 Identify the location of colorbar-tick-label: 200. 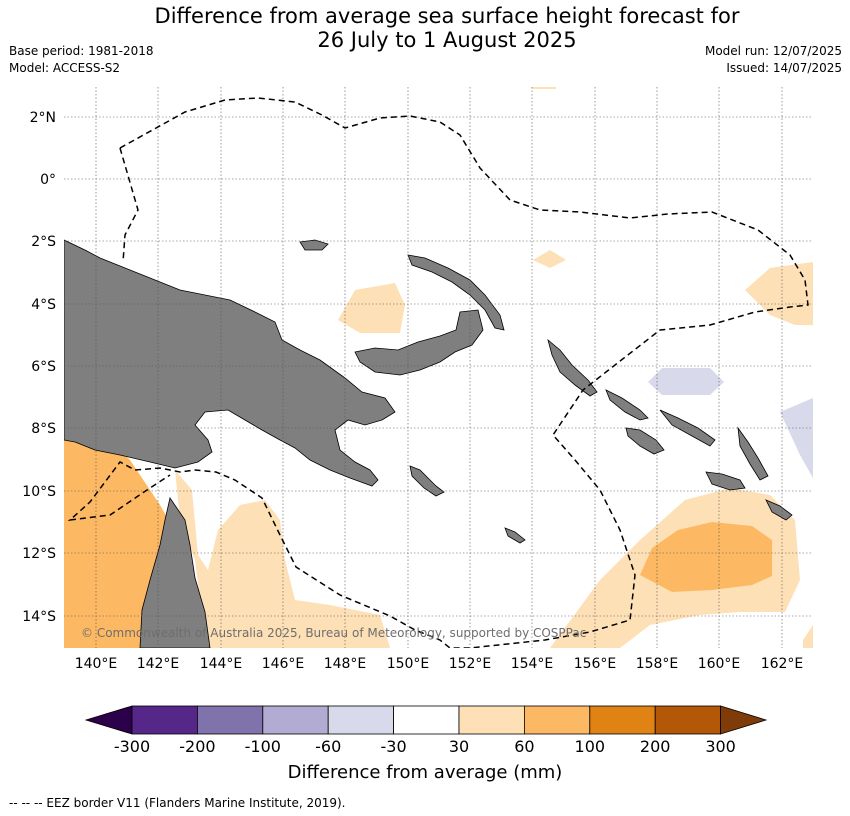
(655, 746).